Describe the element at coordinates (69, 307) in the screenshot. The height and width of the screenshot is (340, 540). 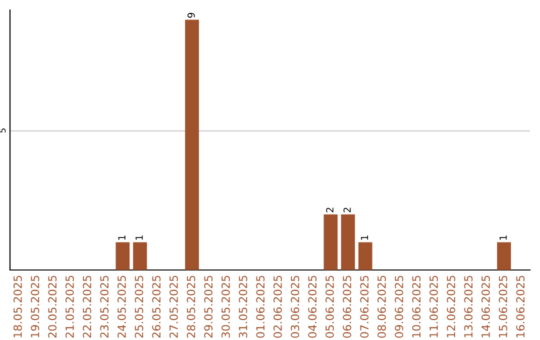
I see `x-tick-label: 21.05.2025` at that location.